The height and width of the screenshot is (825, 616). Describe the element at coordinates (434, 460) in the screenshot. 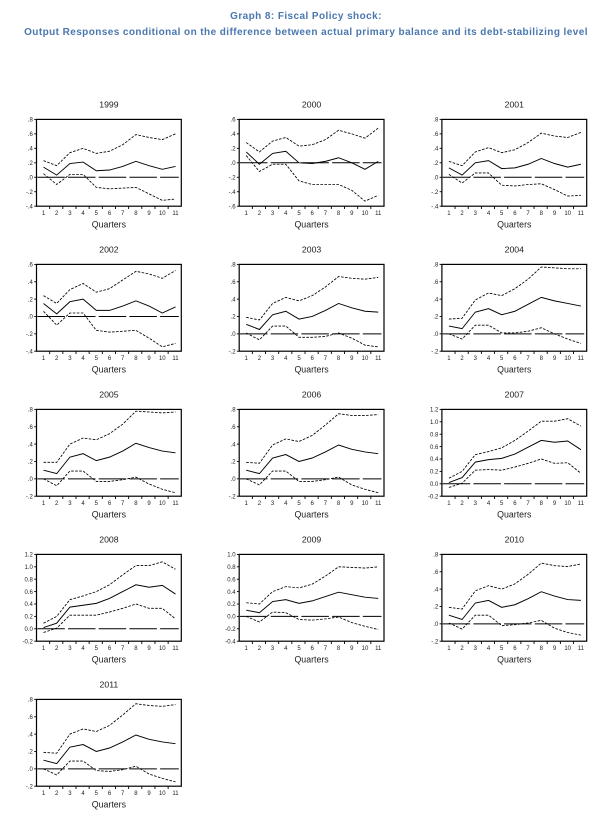

I see `svg-text: 0.4` at that location.